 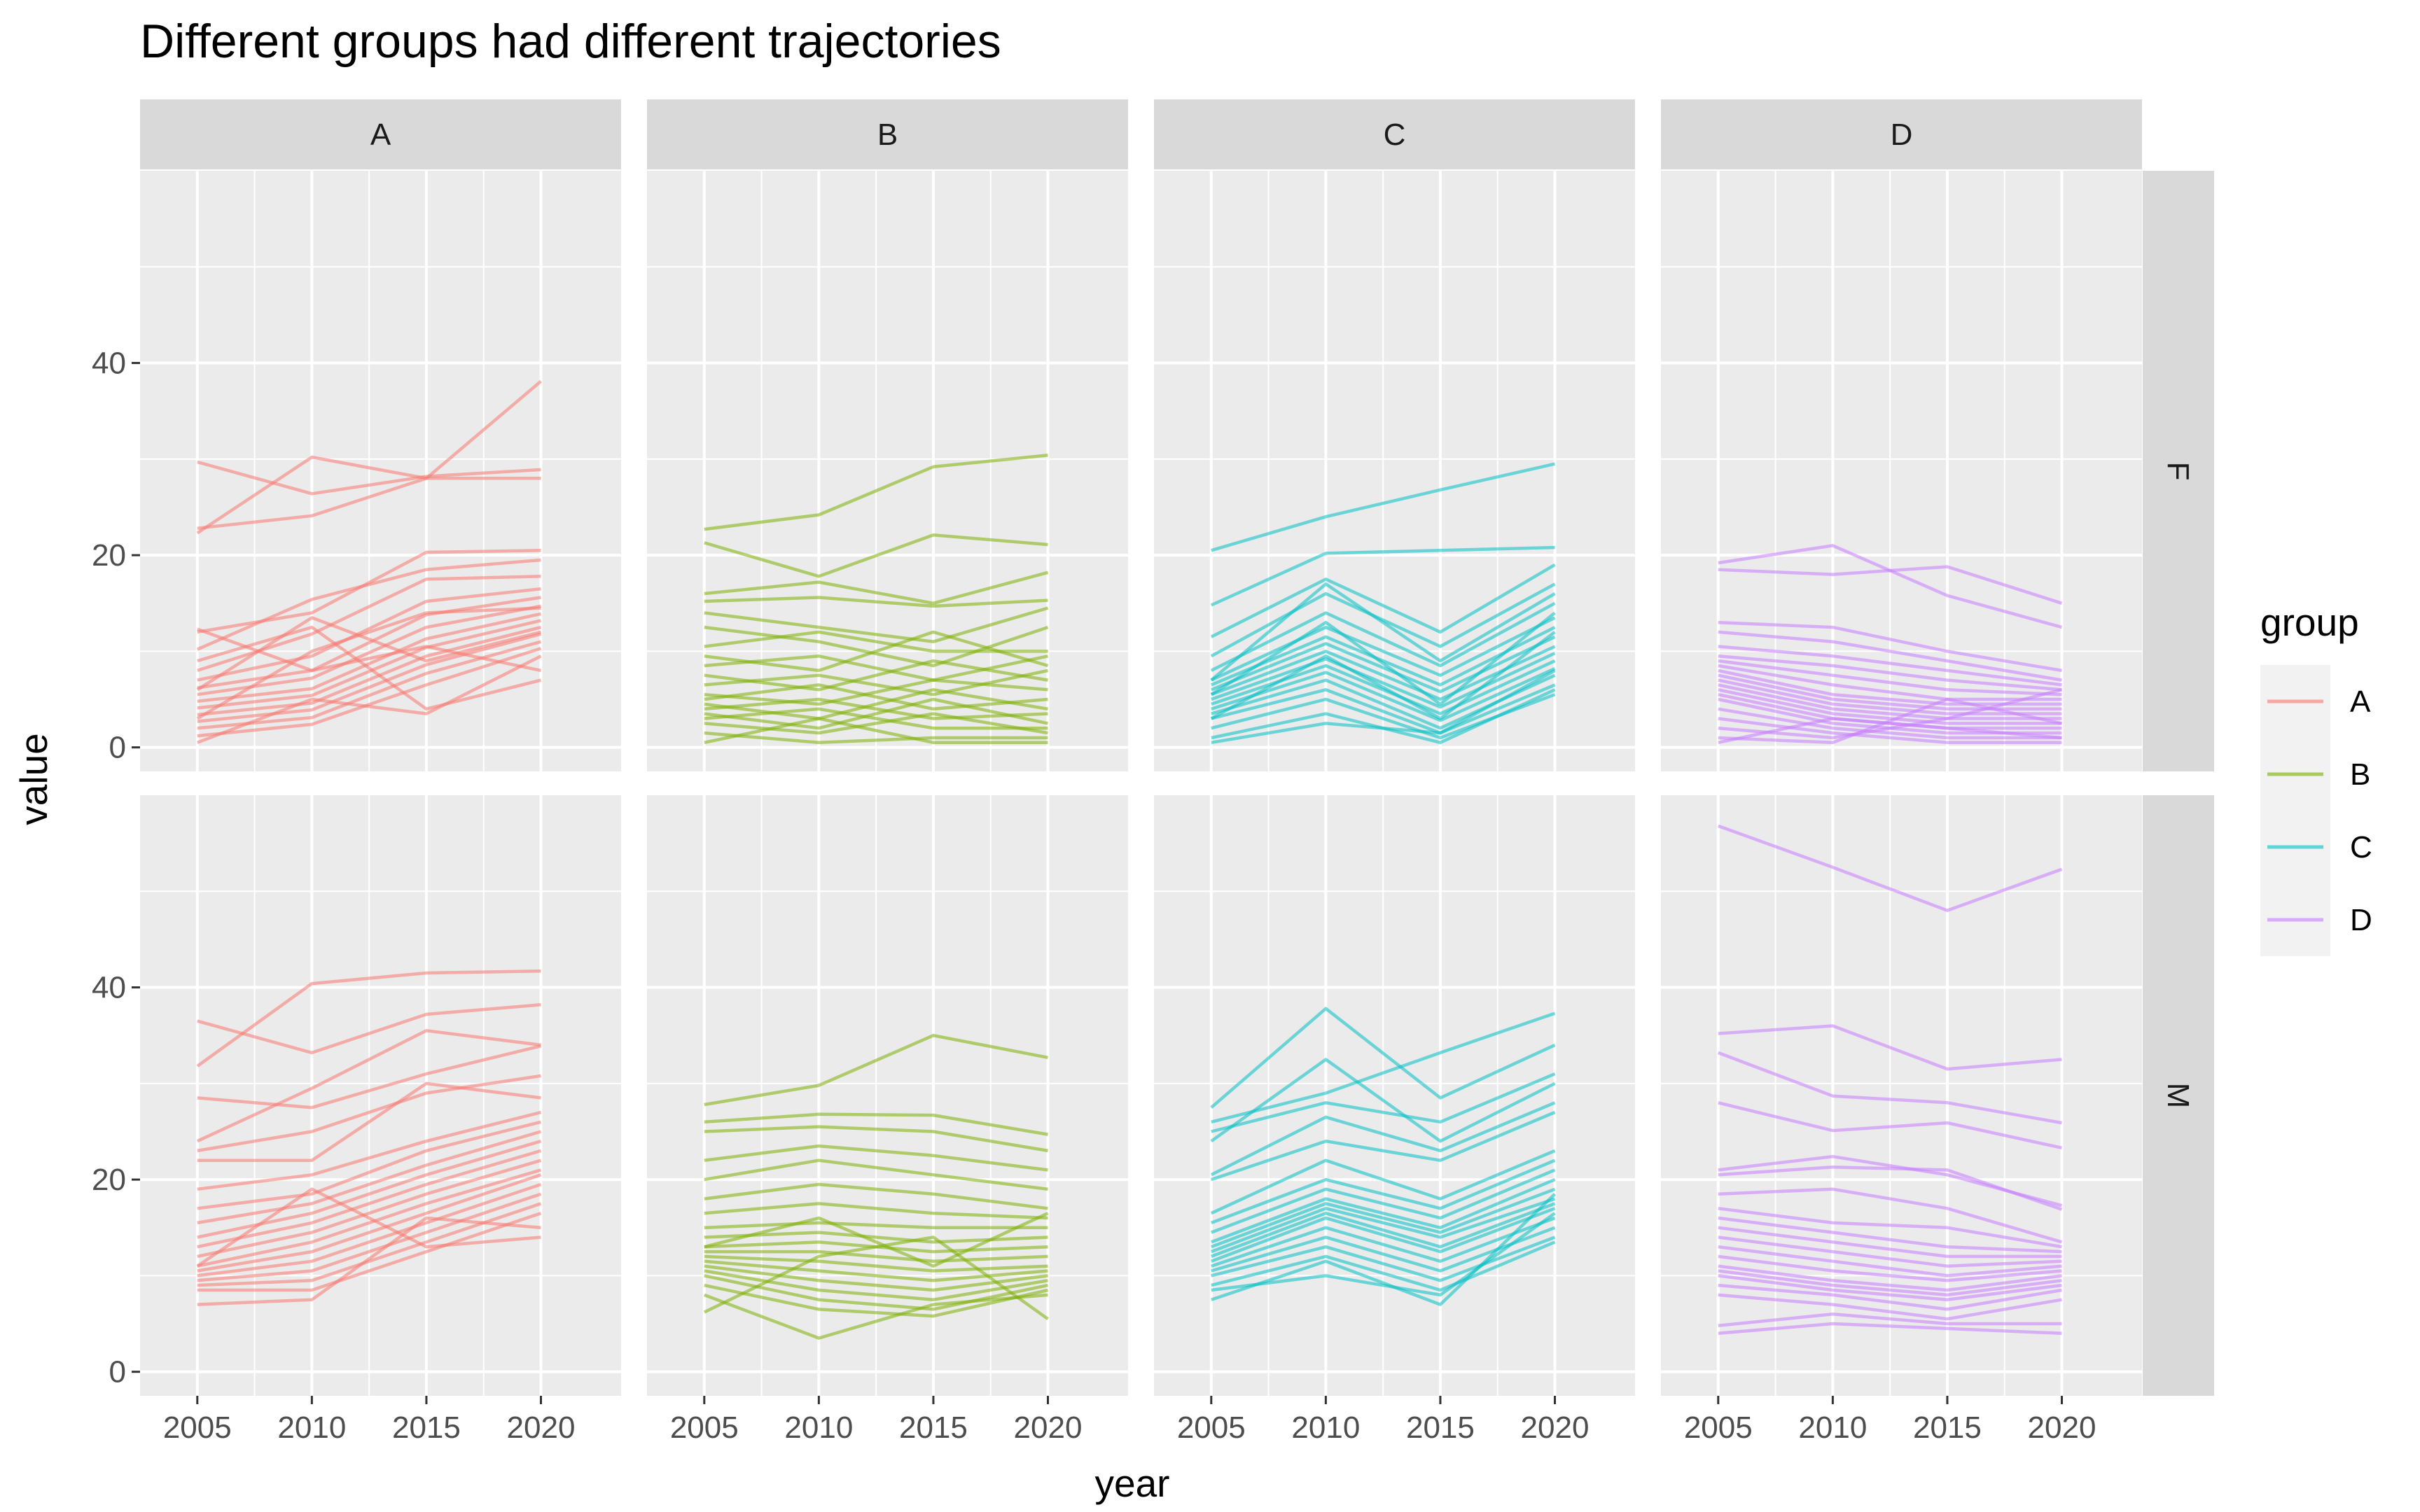 What do you see at coordinates (1718, 1427) in the screenshot?
I see `x-tick-label: 2005` at bounding box center [1718, 1427].